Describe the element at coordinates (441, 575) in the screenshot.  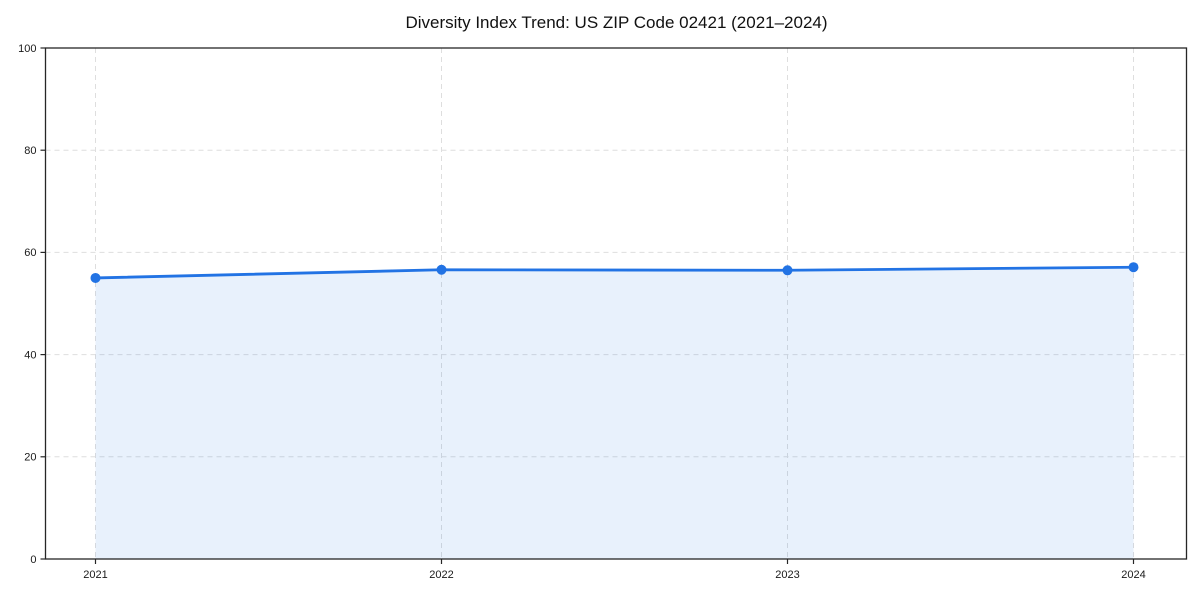
I see `x-axis-tick-label: 2022` at that location.